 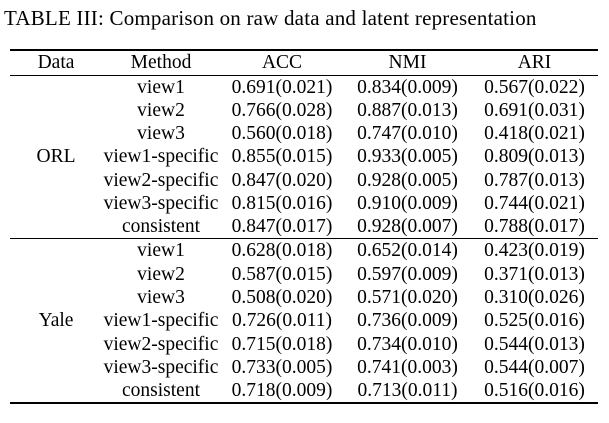 What do you see at coordinates (282, 204) in the screenshot?
I see `cell-acc: 0.815(0.016)` at bounding box center [282, 204].